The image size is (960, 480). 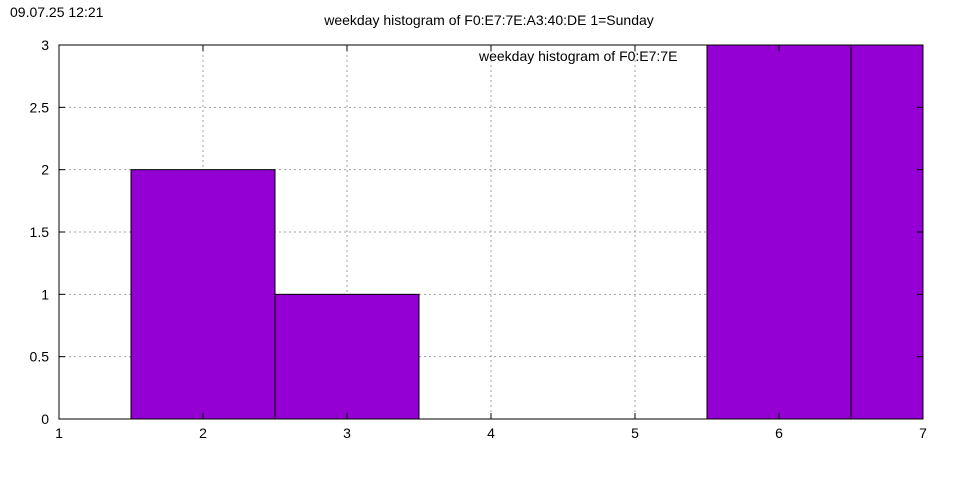 I want to click on y-tick-label: 2.5, so click(x=40, y=107).